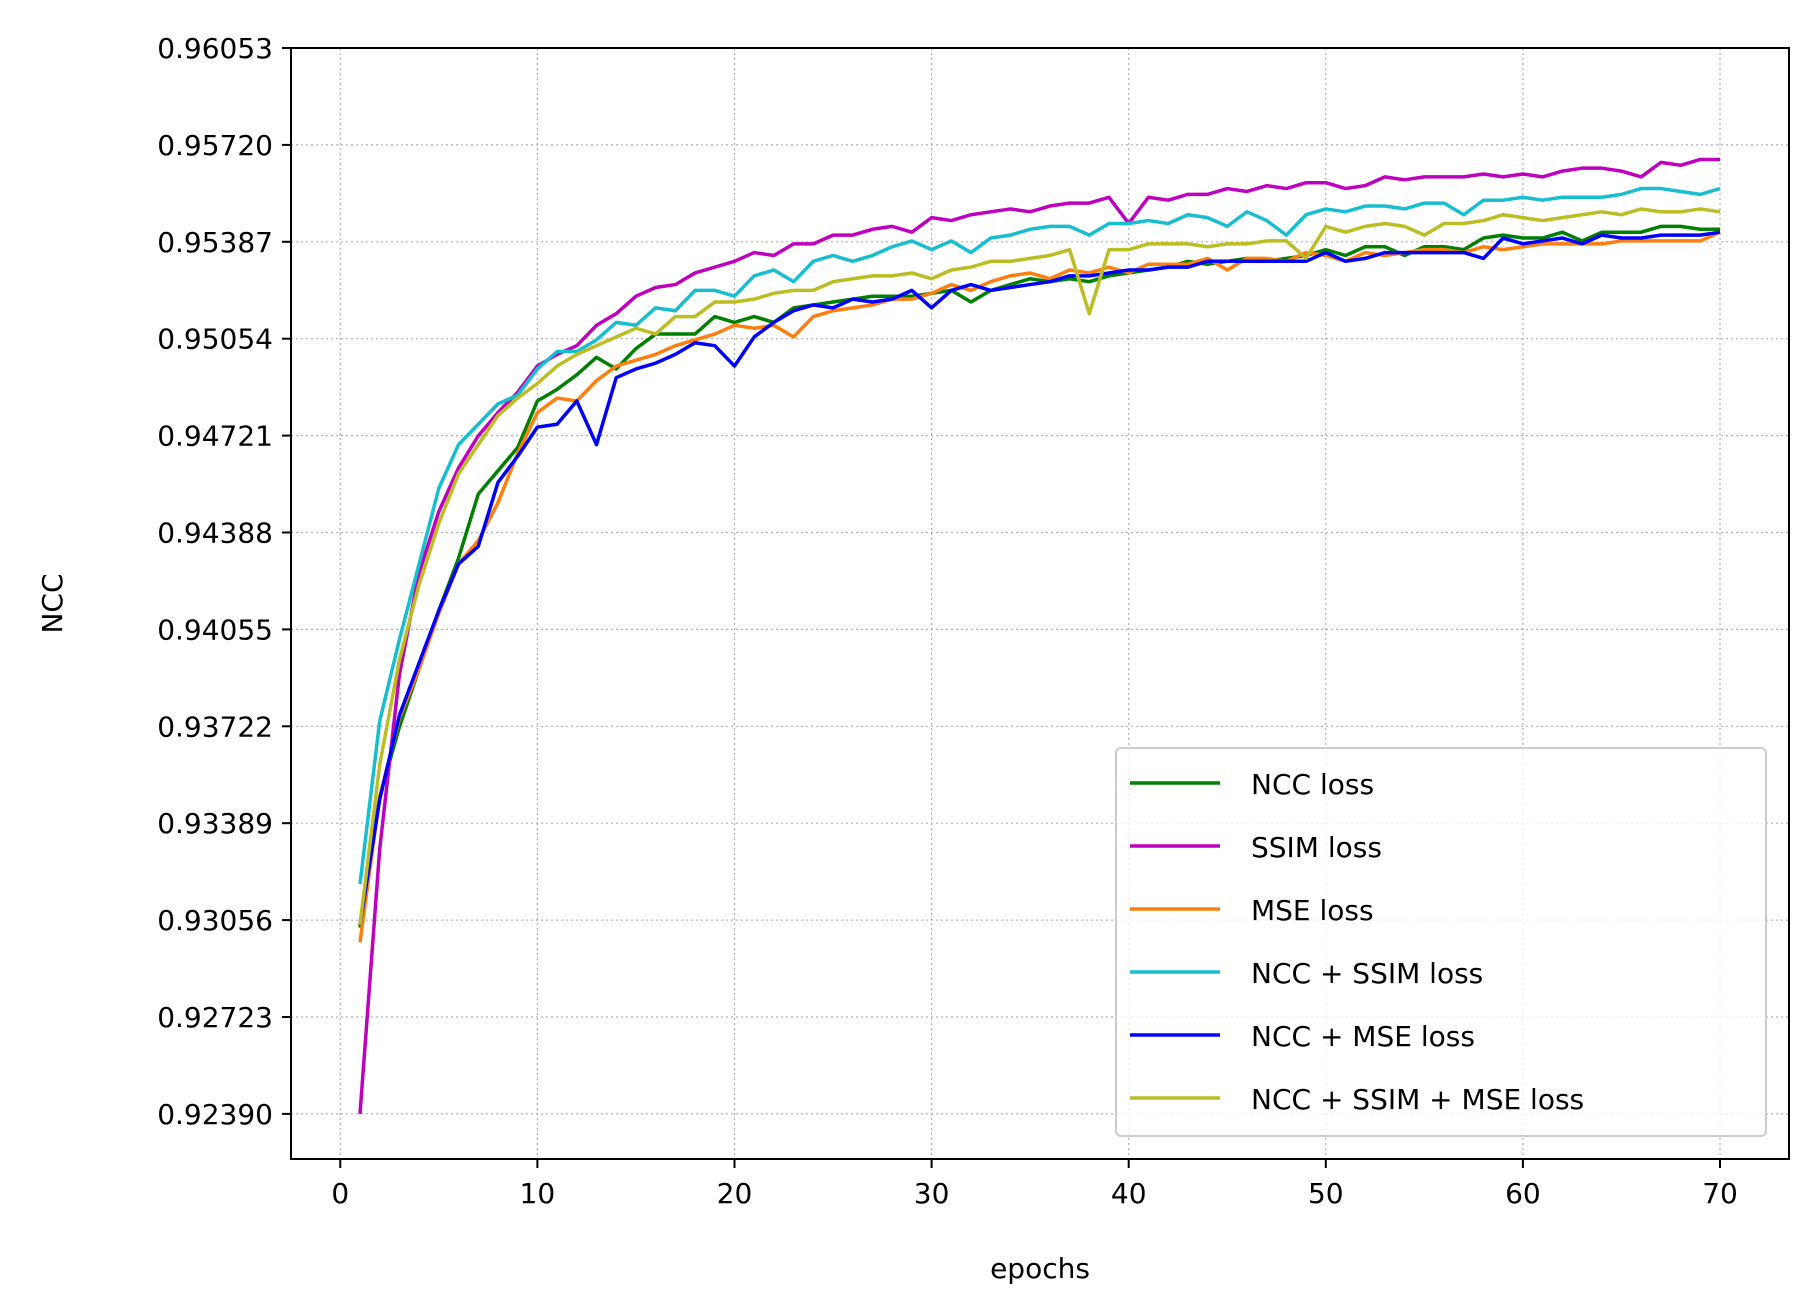 The image size is (1808, 1315). Describe the element at coordinates (215, 145) in the screenshot. I see `y-tick-label: 0.95720` at that location.